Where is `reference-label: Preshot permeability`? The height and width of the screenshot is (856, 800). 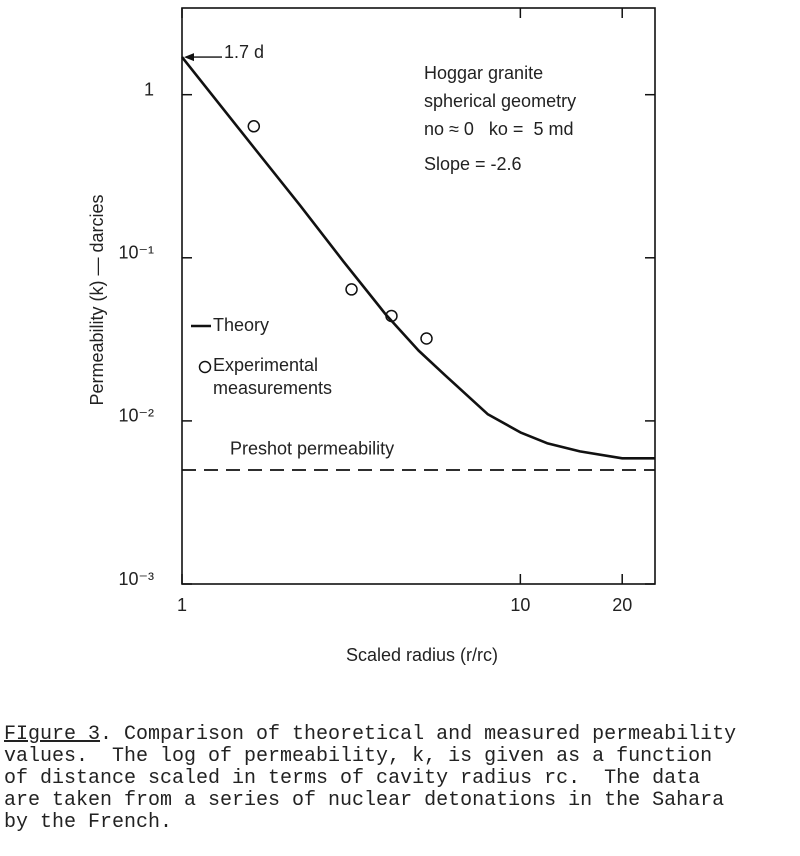 reference-label: Preshot permeability is located at coordinates (312, 449).